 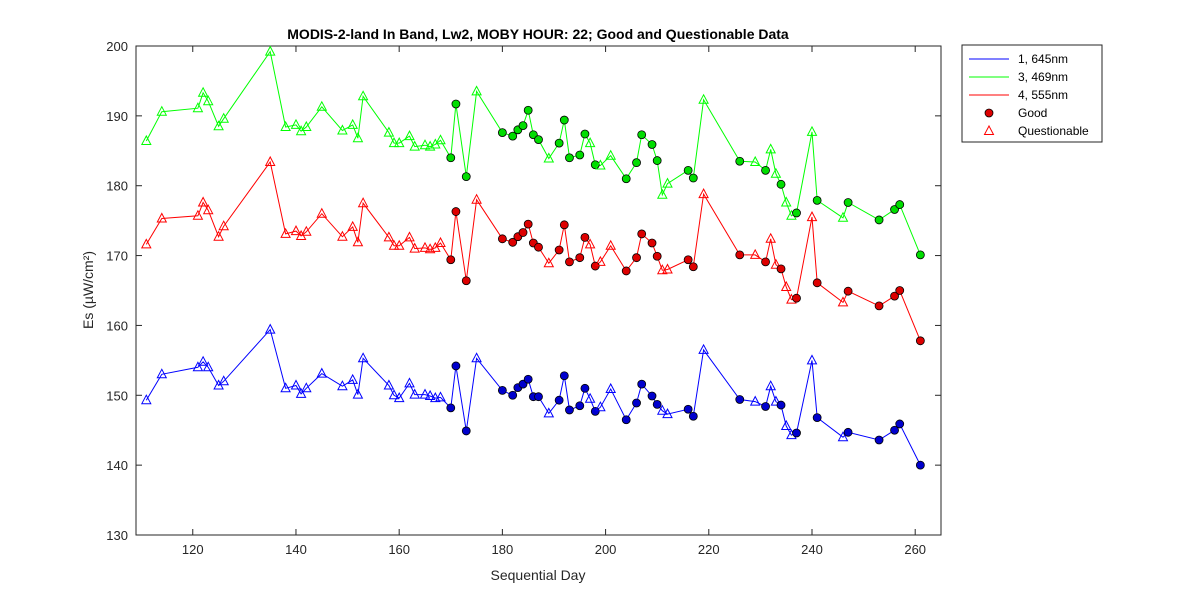 I want to click on legend-label-1: 3, 469nm, so click(x=1043, y=77).